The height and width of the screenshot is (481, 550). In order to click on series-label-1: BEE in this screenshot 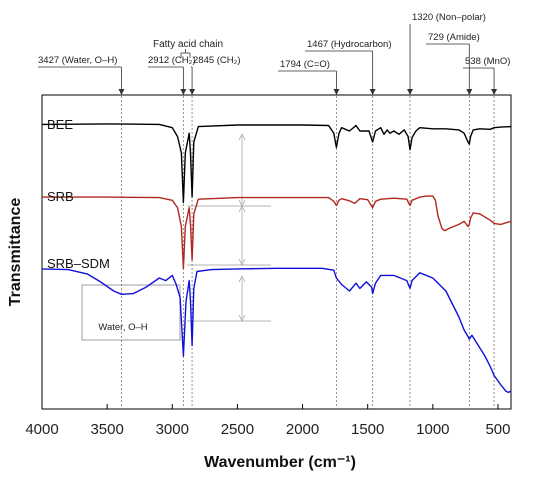, I will do `click(60, 124)`.